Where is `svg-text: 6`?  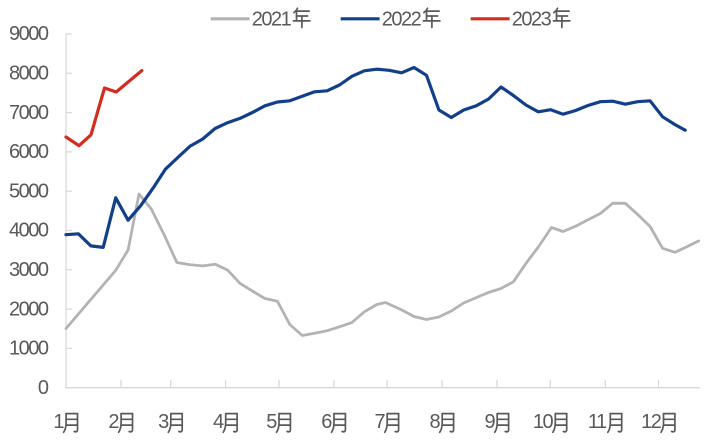 svg-text: 6 is located at coordinates (326, 422).